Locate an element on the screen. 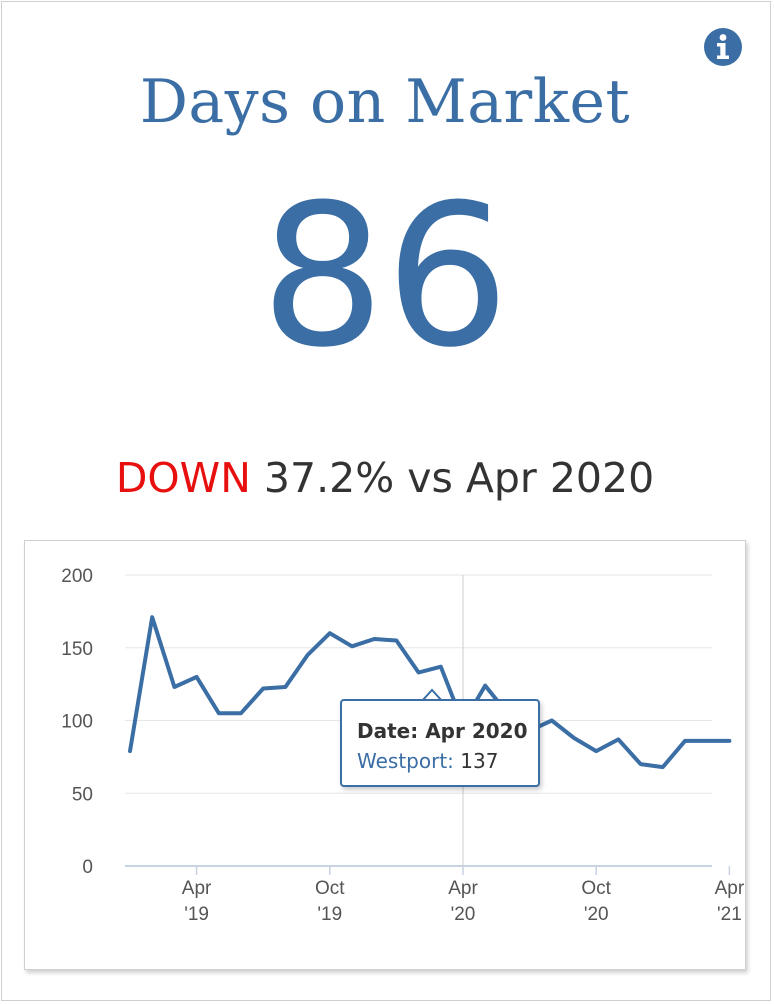  tooltip-pointer is located at coordinates (432, 695).